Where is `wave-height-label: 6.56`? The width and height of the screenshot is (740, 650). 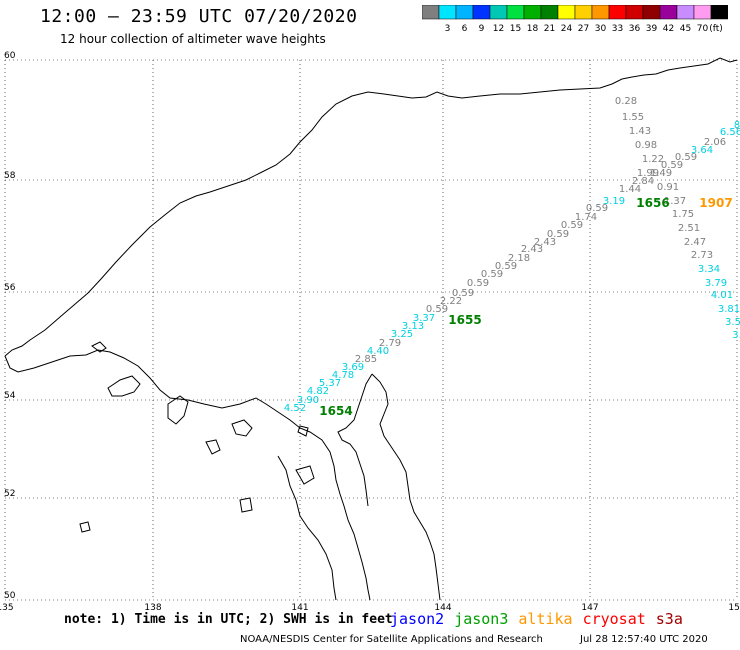 wave-height-label: 6.56 is located at coordinates (730, 132).